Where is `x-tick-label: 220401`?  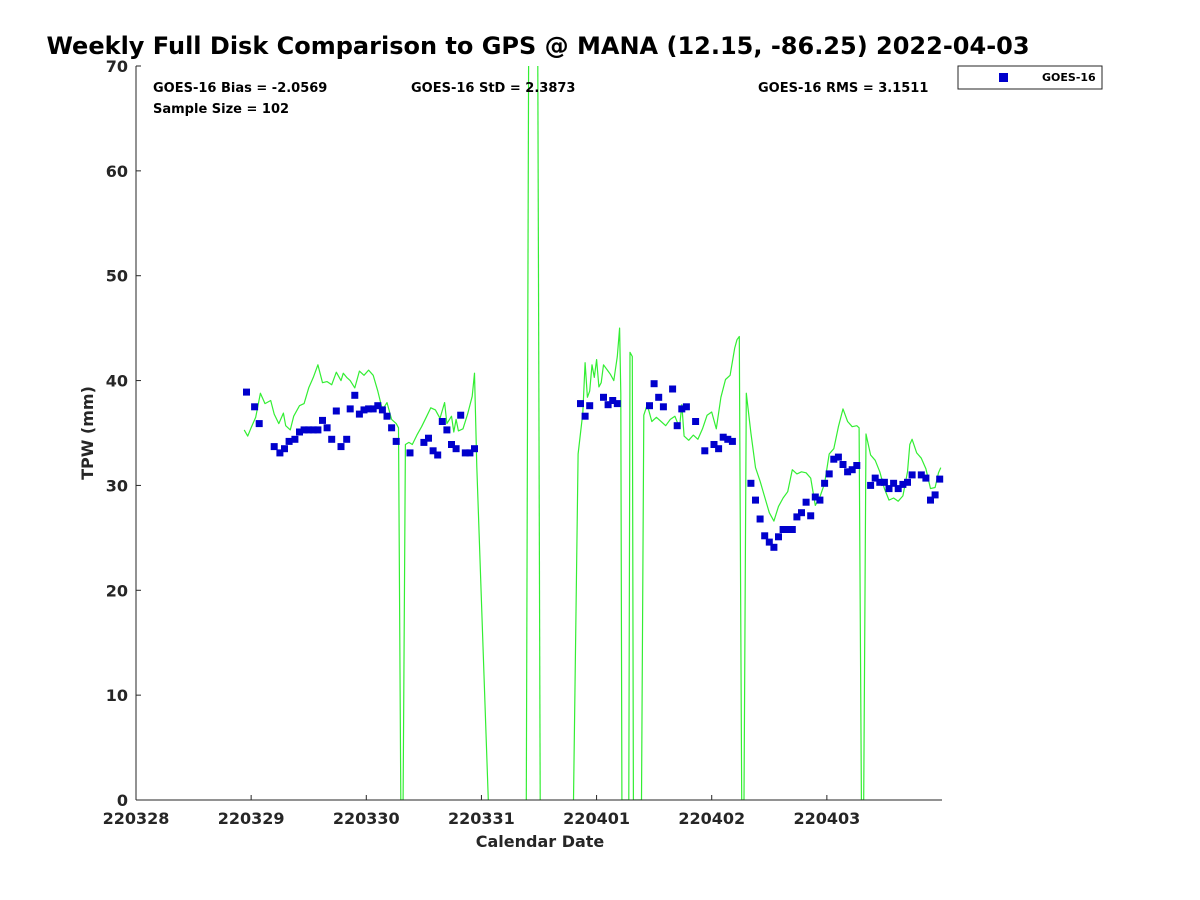
x-tick-label: 220401 is located at coordinates (596, 818).